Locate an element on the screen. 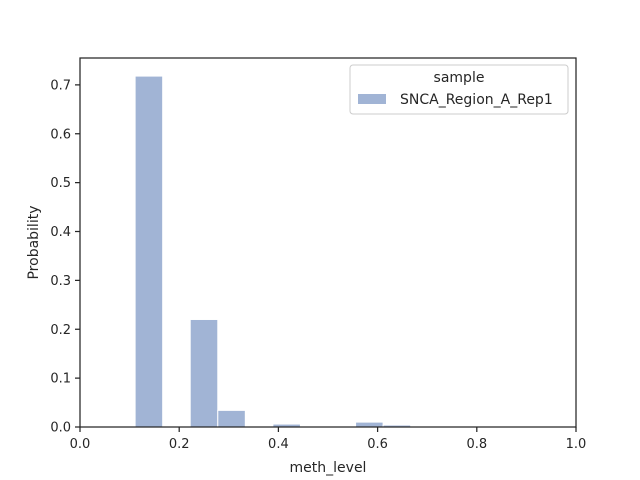 The height and width of the screenshot is (480, 640). x-axis-label: meth_level is located at coordinates (328, 468).